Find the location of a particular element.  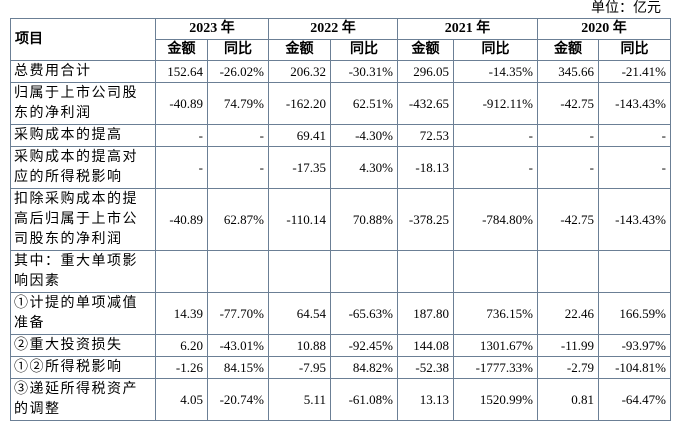

year-header: 2023 年 is located at coordinates (212, 29).